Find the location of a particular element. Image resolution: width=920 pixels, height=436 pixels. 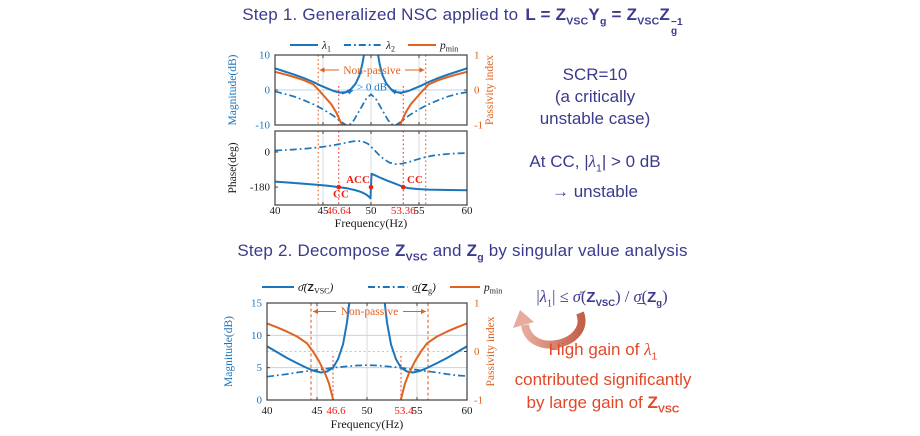

x-axis-title: Frequency(Hz) is located at coordinates (367, 424).